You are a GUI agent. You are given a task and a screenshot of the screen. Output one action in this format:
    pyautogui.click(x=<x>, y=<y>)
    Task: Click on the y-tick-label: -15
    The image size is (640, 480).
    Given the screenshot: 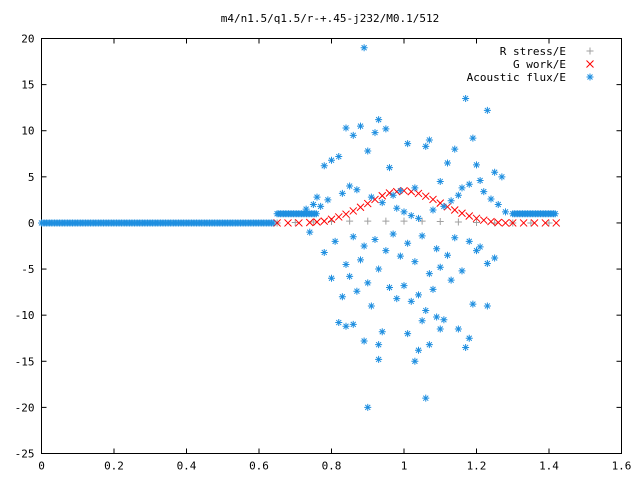 What is the action you would take?
    pyautogui.click(x=25, y=361)
    